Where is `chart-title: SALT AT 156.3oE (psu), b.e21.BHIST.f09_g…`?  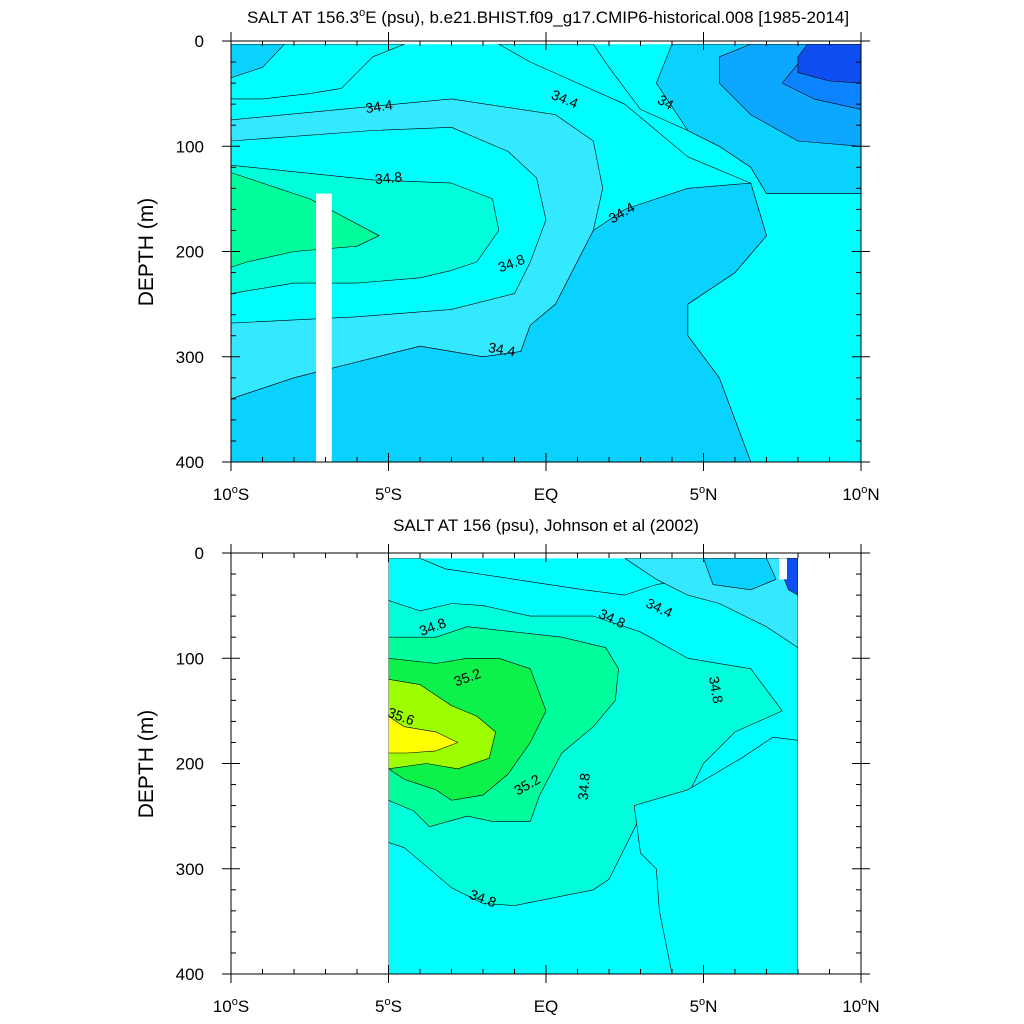
chart-title: SALT AT 156.3oE (psu), b.e21.BHIST.f09_g… is located at coordinates (548, 17).